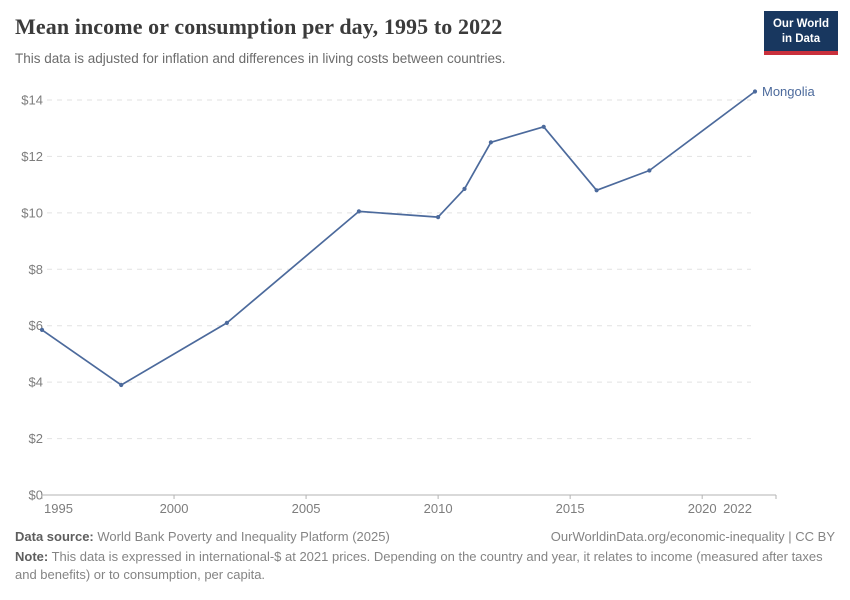 Image resolution: width=850 pixels, height=600 pixels. What do you see at coordinates (58, 508) in the screenshot?
I see `x-axis-tick-label: 1995` at bounding box center [58, 508].